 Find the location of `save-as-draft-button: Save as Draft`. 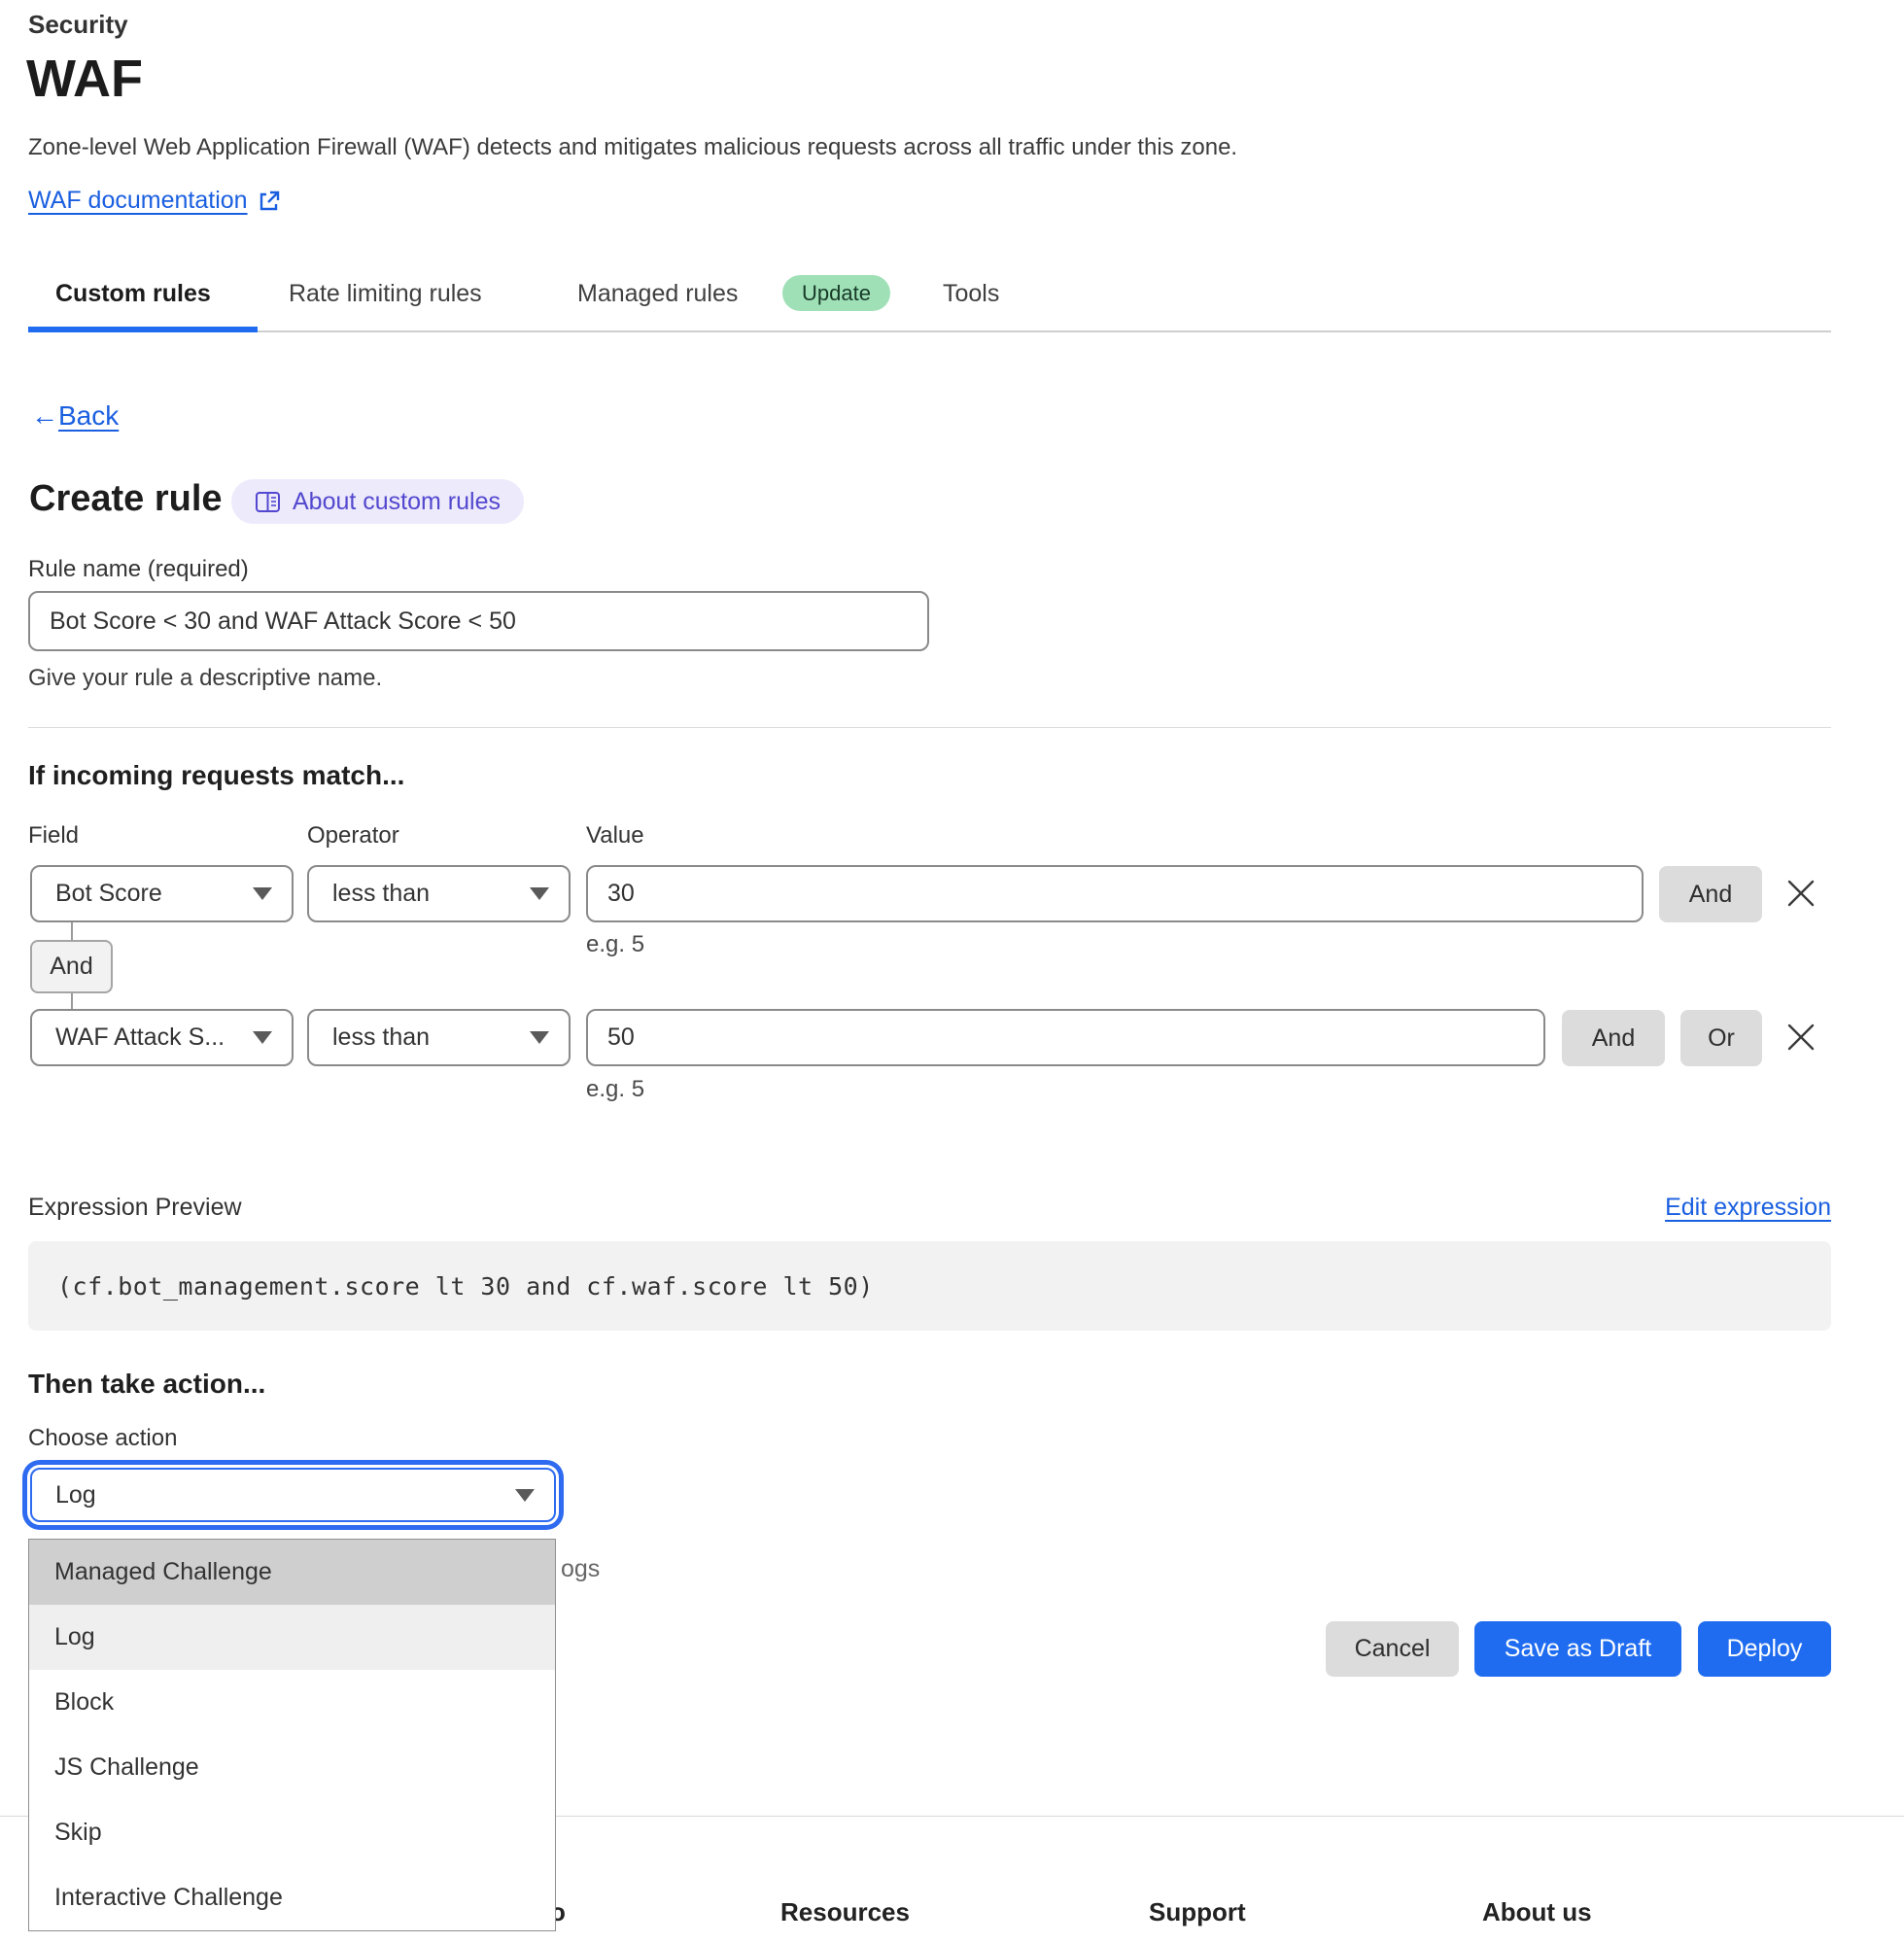

save-as-draft-button: Save as Draft is located at coordinates (1577, 1649).